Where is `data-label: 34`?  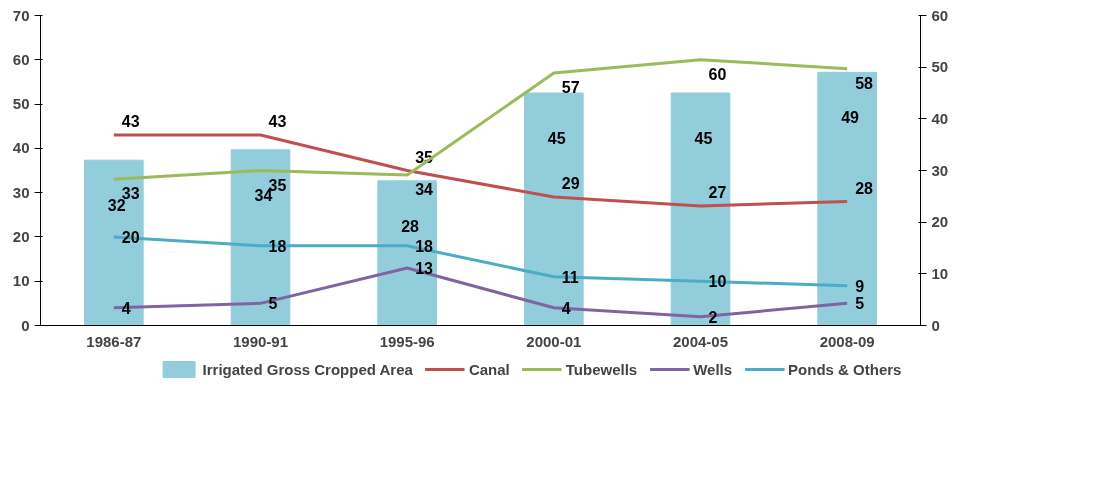 data-label: 34 is located at coordinates (424, 189).